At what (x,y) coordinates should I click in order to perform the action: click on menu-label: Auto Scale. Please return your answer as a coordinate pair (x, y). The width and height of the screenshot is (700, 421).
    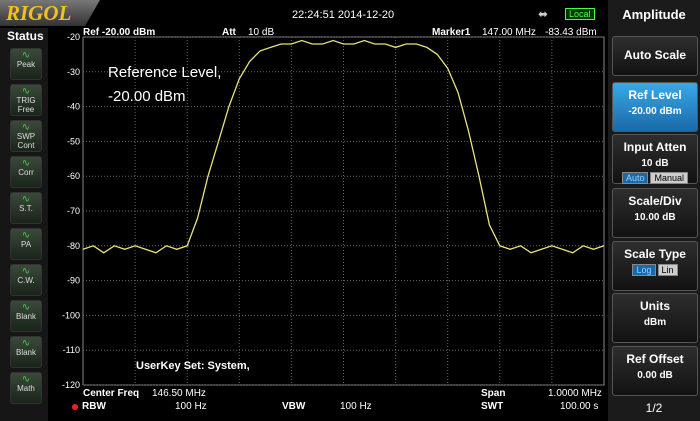
    Looking at the image, I should click on (654, 55).